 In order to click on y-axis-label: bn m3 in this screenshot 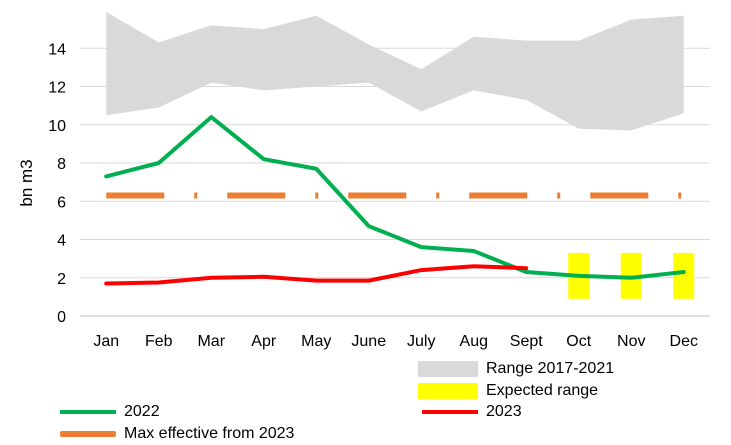, I will do `click(26, 182)`.